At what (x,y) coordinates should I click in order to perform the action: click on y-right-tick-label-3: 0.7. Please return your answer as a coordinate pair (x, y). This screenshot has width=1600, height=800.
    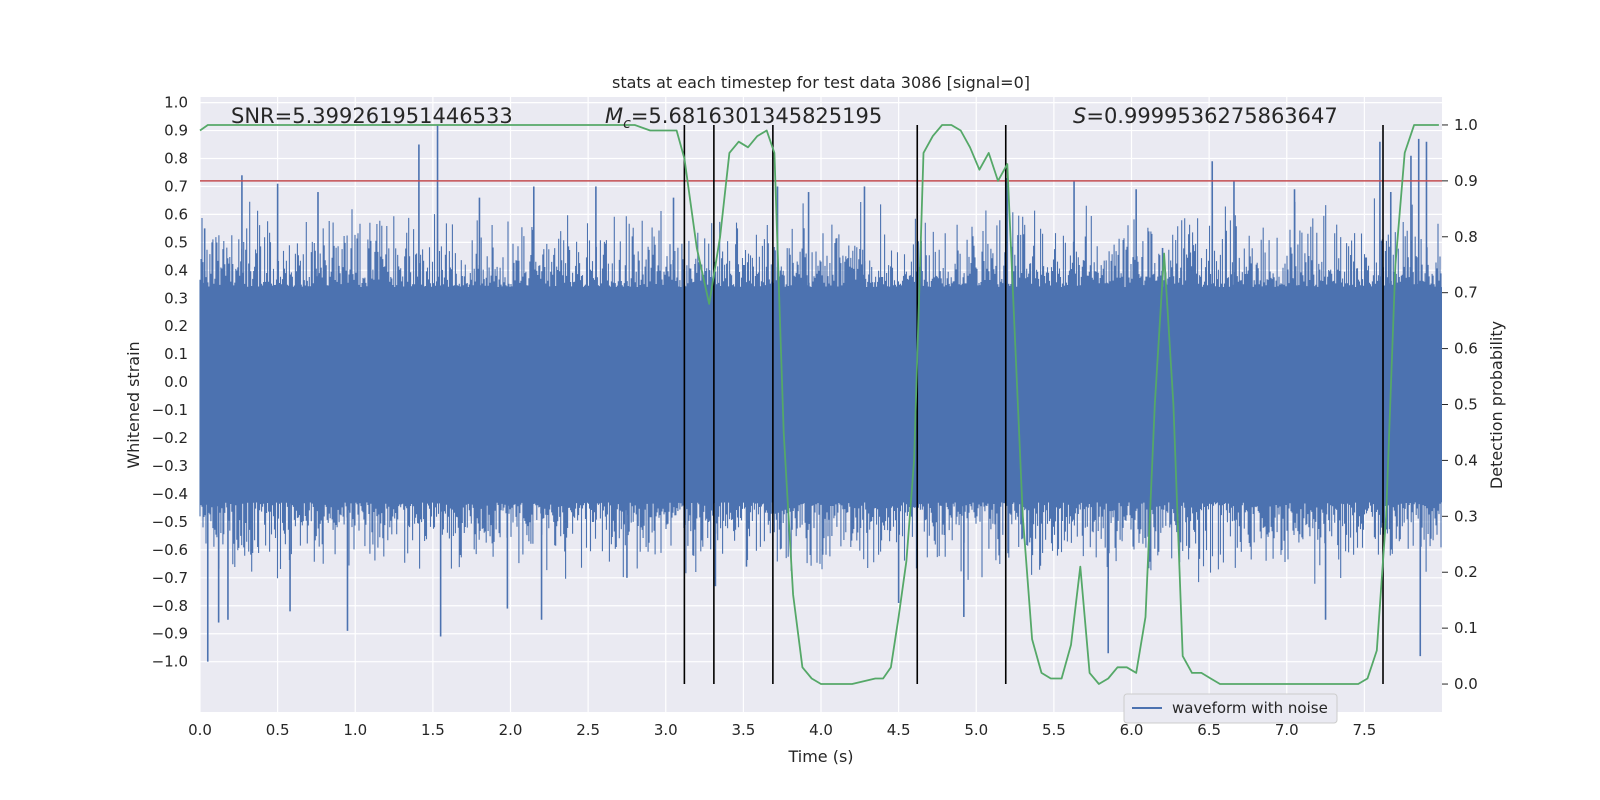
    Looking at the image, I should click on (1466, 293).